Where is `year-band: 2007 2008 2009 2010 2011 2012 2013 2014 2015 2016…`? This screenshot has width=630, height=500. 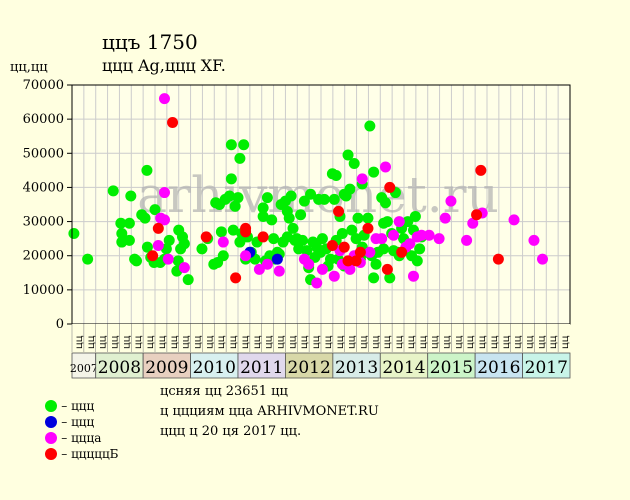
year-band: 2007 2008 2009 2010 2011 2012 2013 2014 2015 2016… is located at coordinates (320, 365).